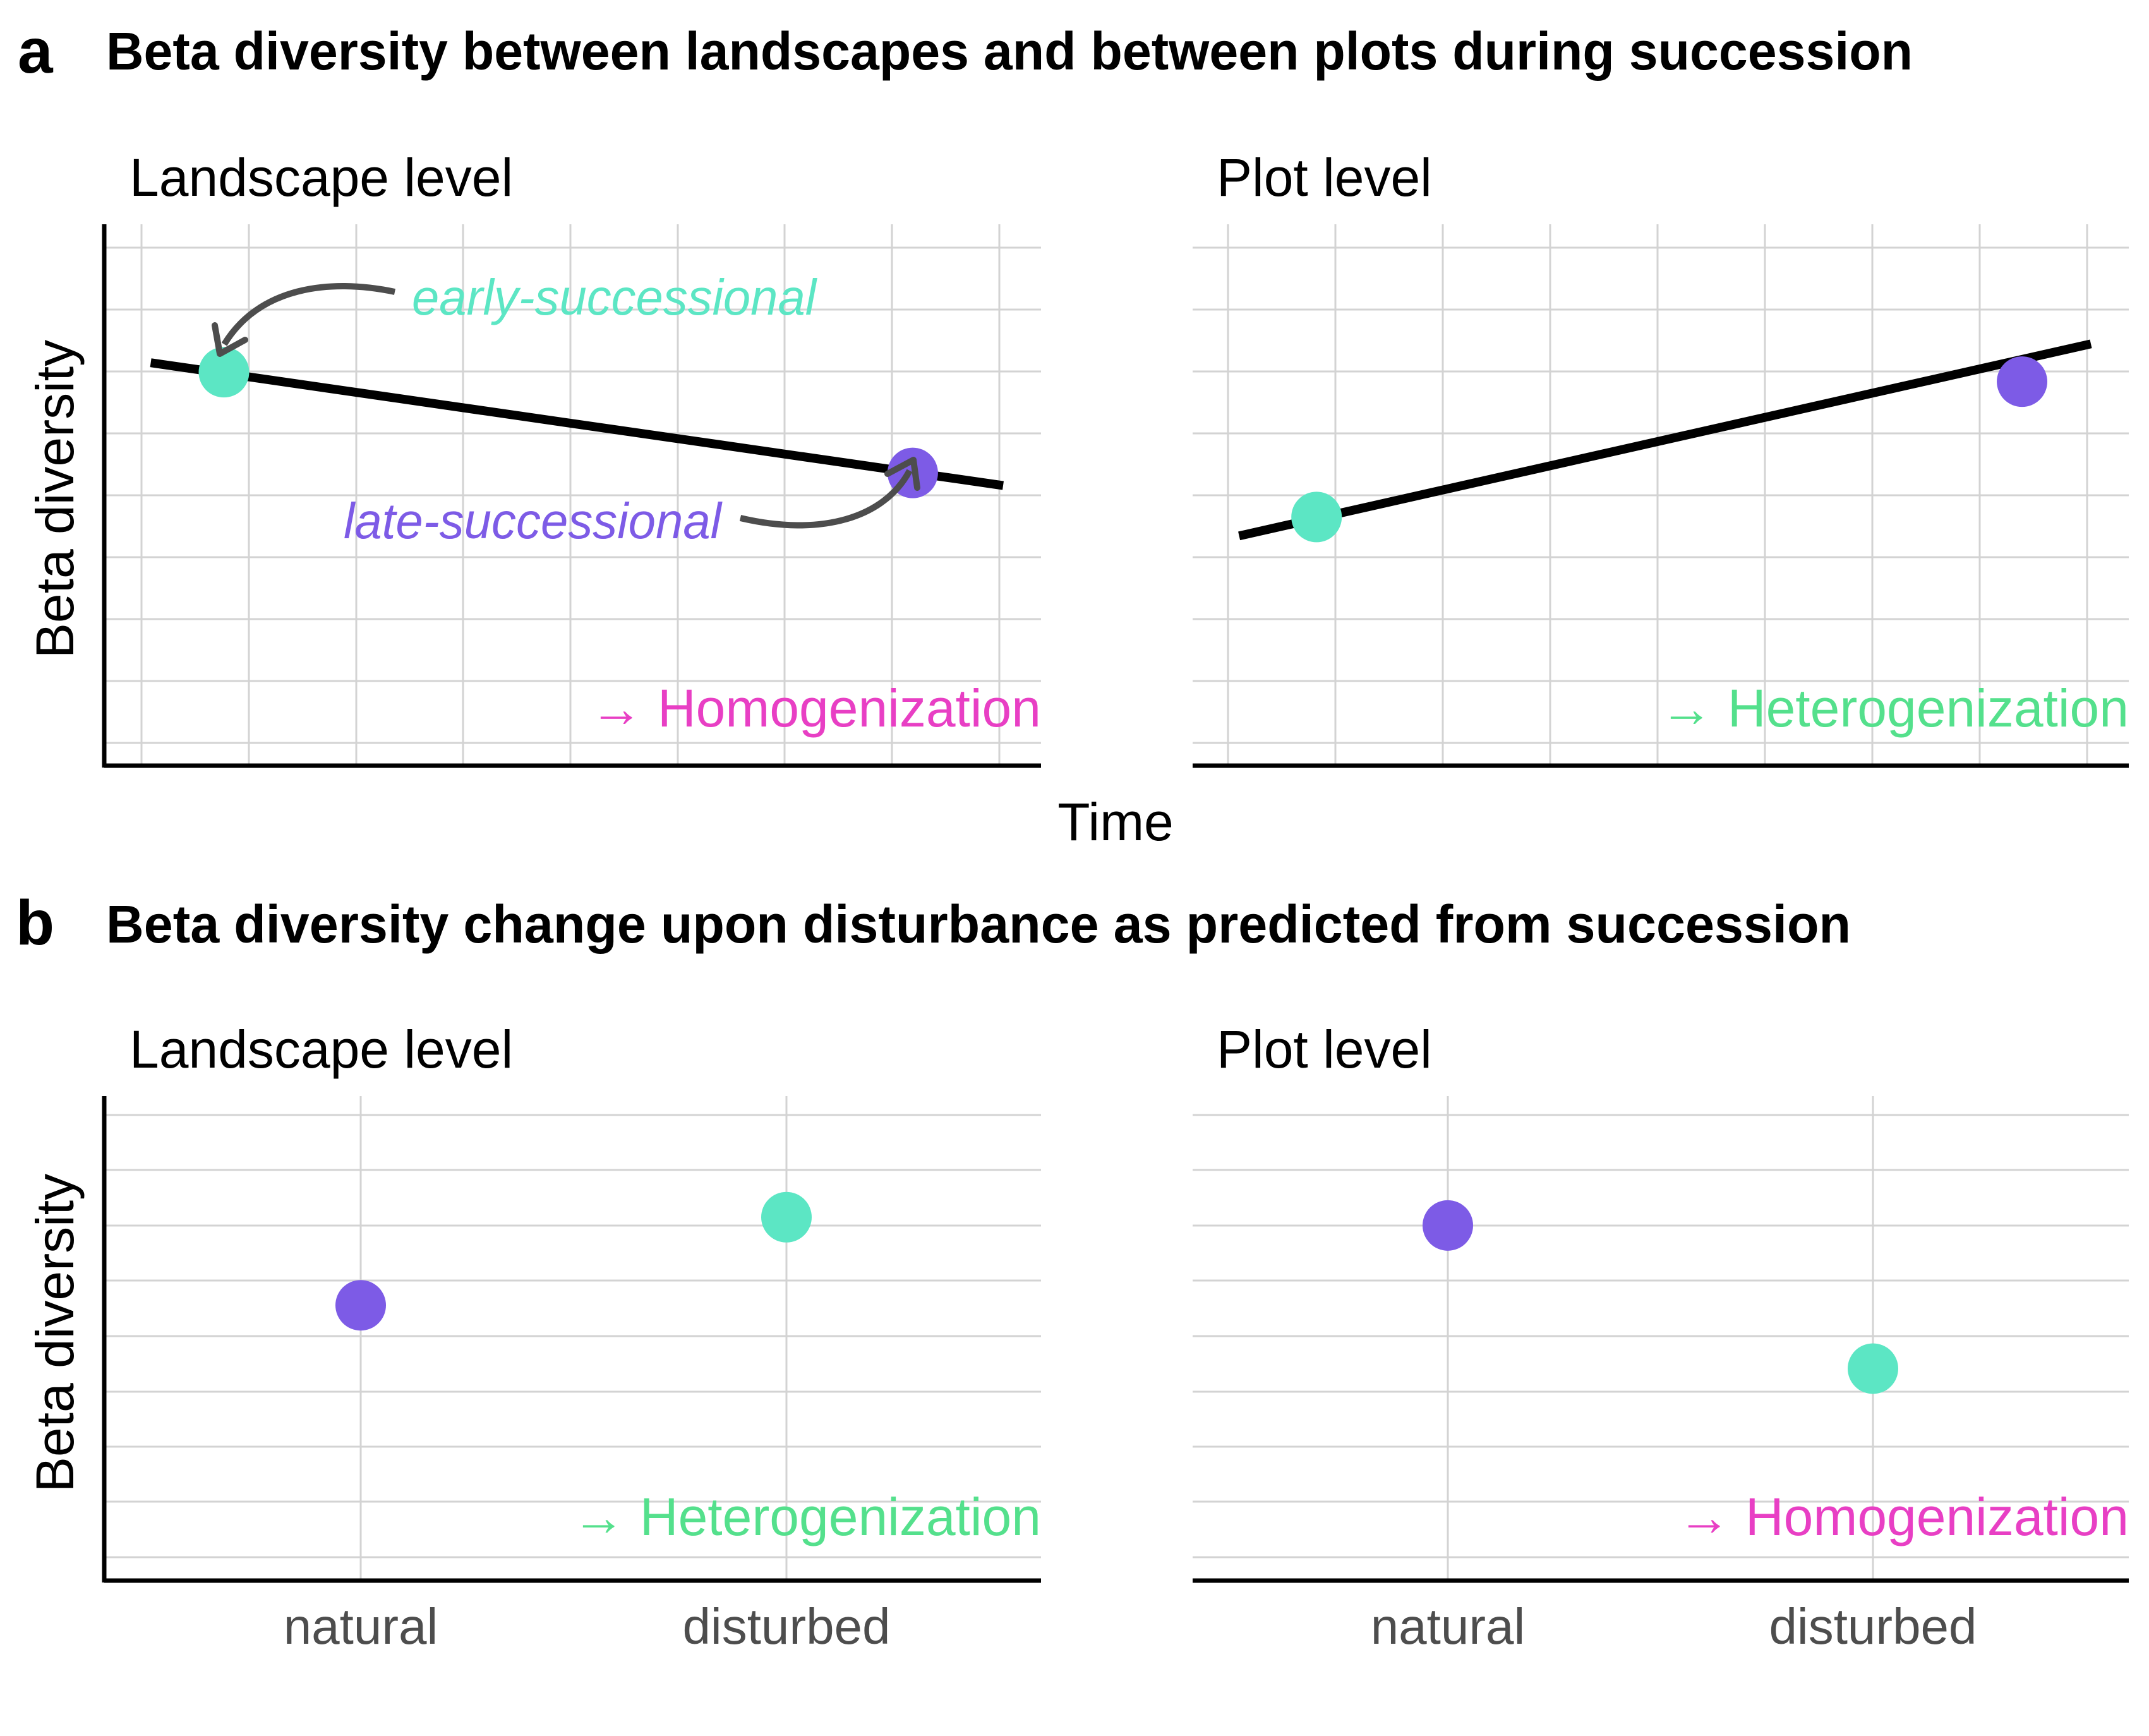 This screenshot has height=1736, width=2149. What do you see at coordinates (55, 499) in the screenshot?
I see `panel-a-y-axis-label: Beta diversity` at bounding box center [55, 499].